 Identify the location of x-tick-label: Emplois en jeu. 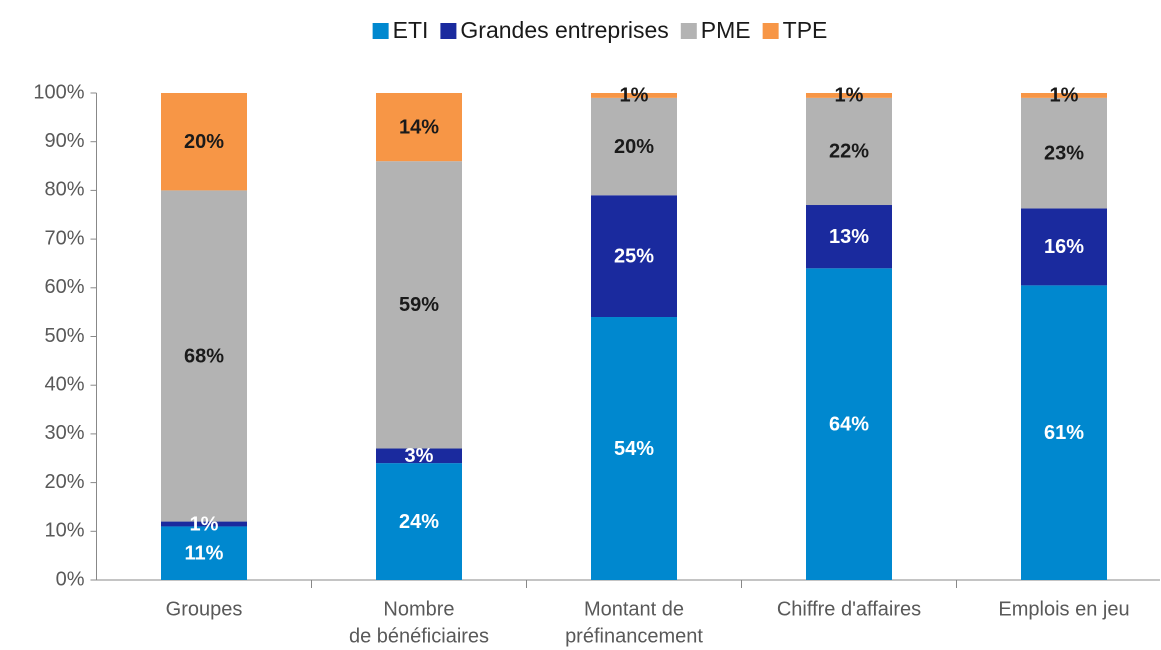
(1063, 609).